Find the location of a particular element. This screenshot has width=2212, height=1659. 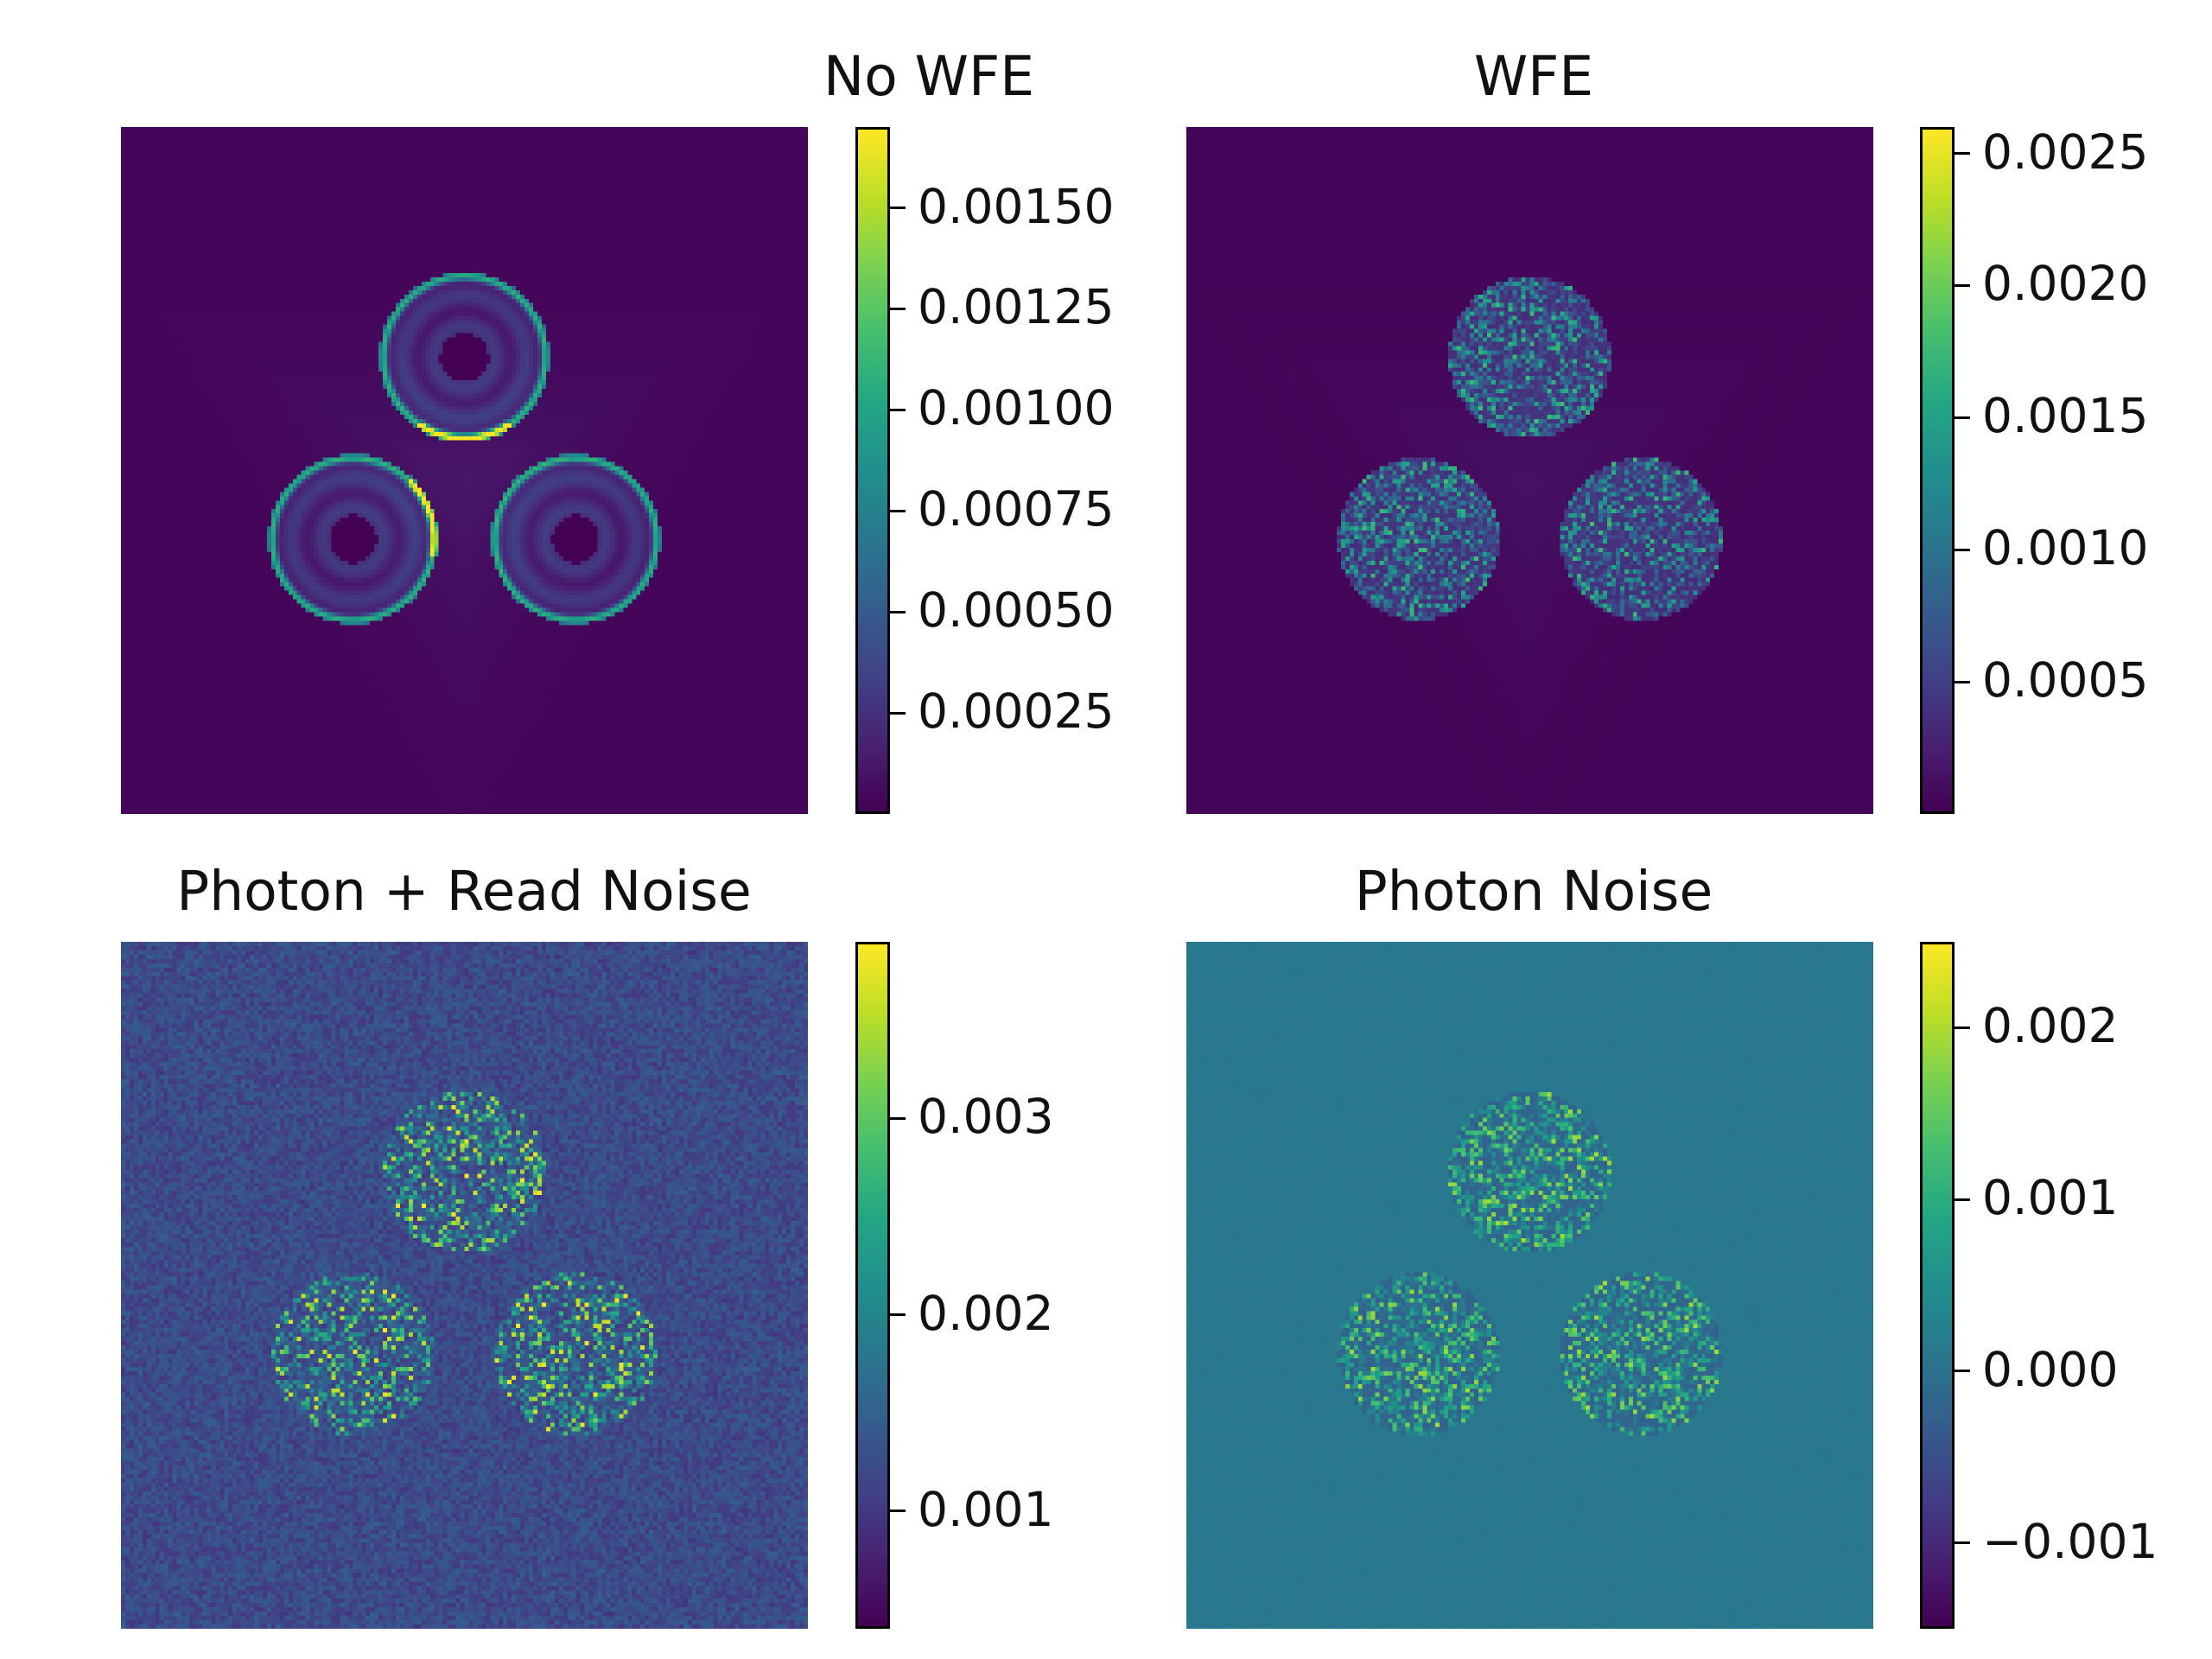

colorbar-tick-label: 0.0020 is located at coordinates (2065, 284).